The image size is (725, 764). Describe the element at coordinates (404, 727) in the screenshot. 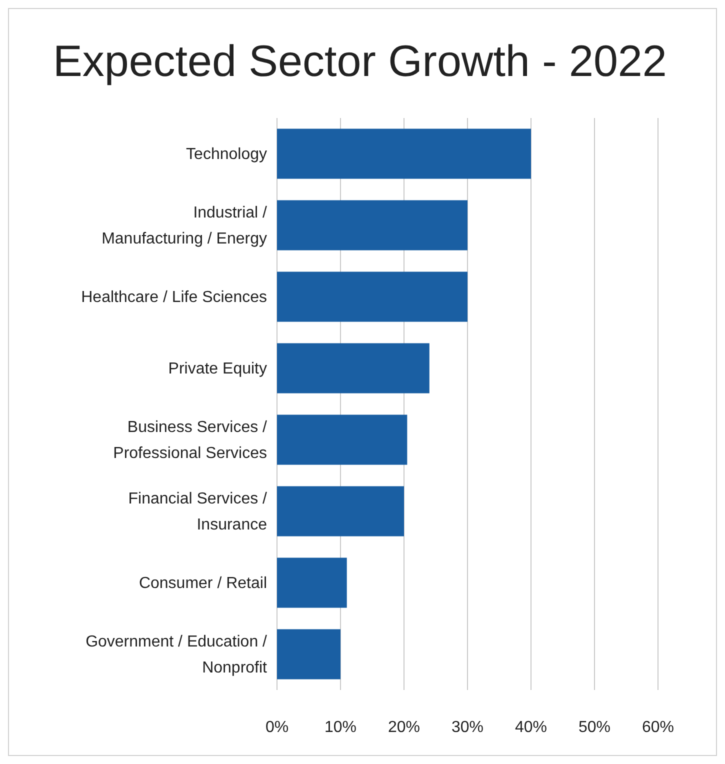

I see `x-tick-label: 20%` at that location.